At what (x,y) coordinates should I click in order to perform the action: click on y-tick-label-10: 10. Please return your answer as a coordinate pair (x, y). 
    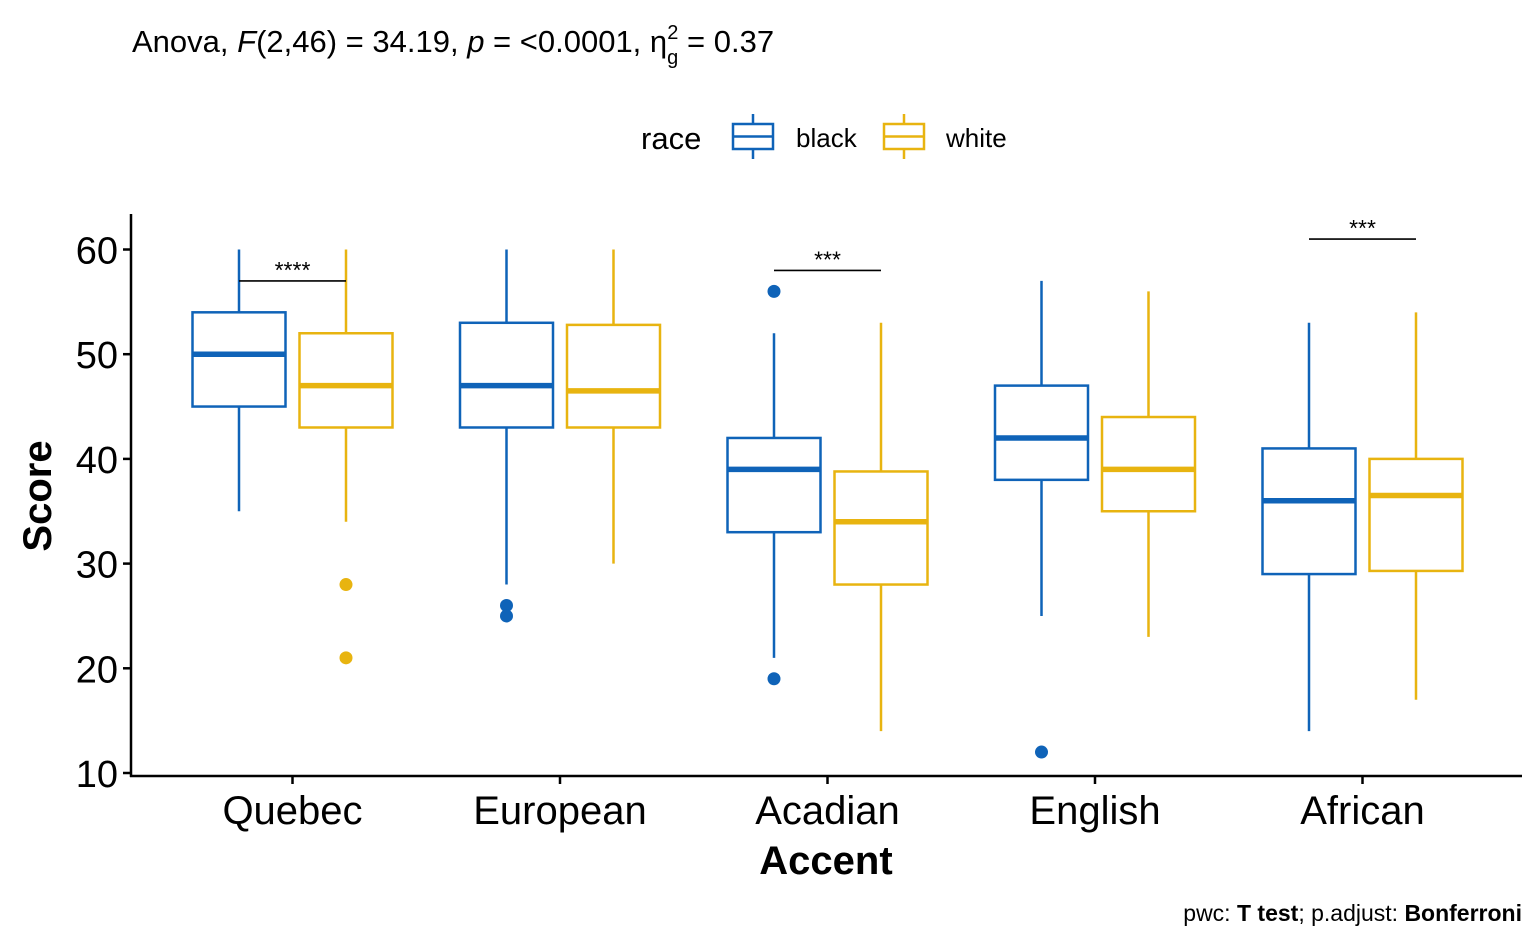
    Looking at the image, I should click on (97, 775).